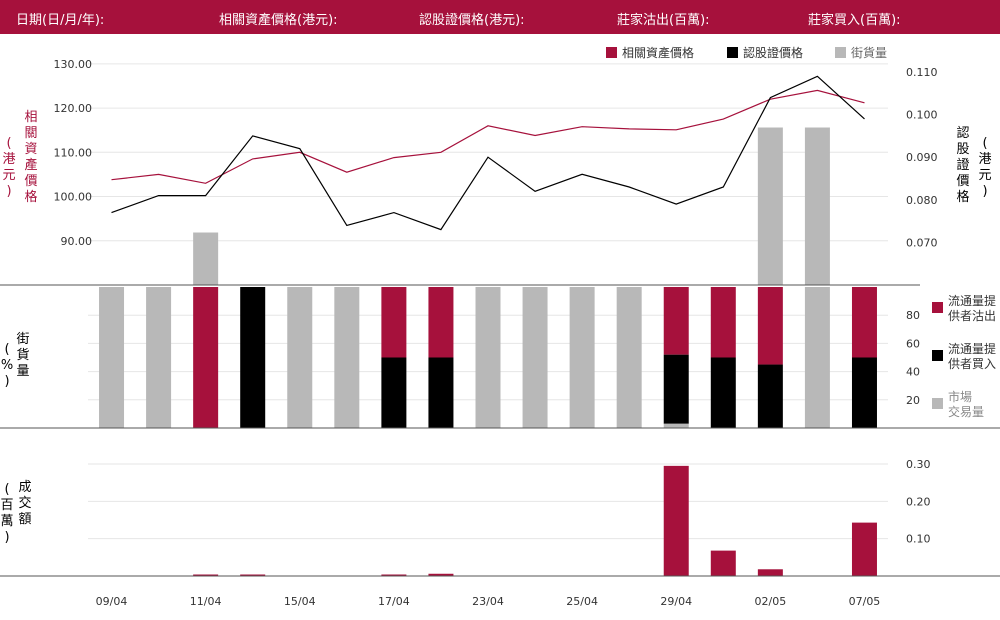 This screenshot has height=620, width=1000. What do you see at coordinates (965, 358) in the screenshot?
I see `side-legend-lp-buy: 流通量提 供者買入` at bounding box center [965, 358].